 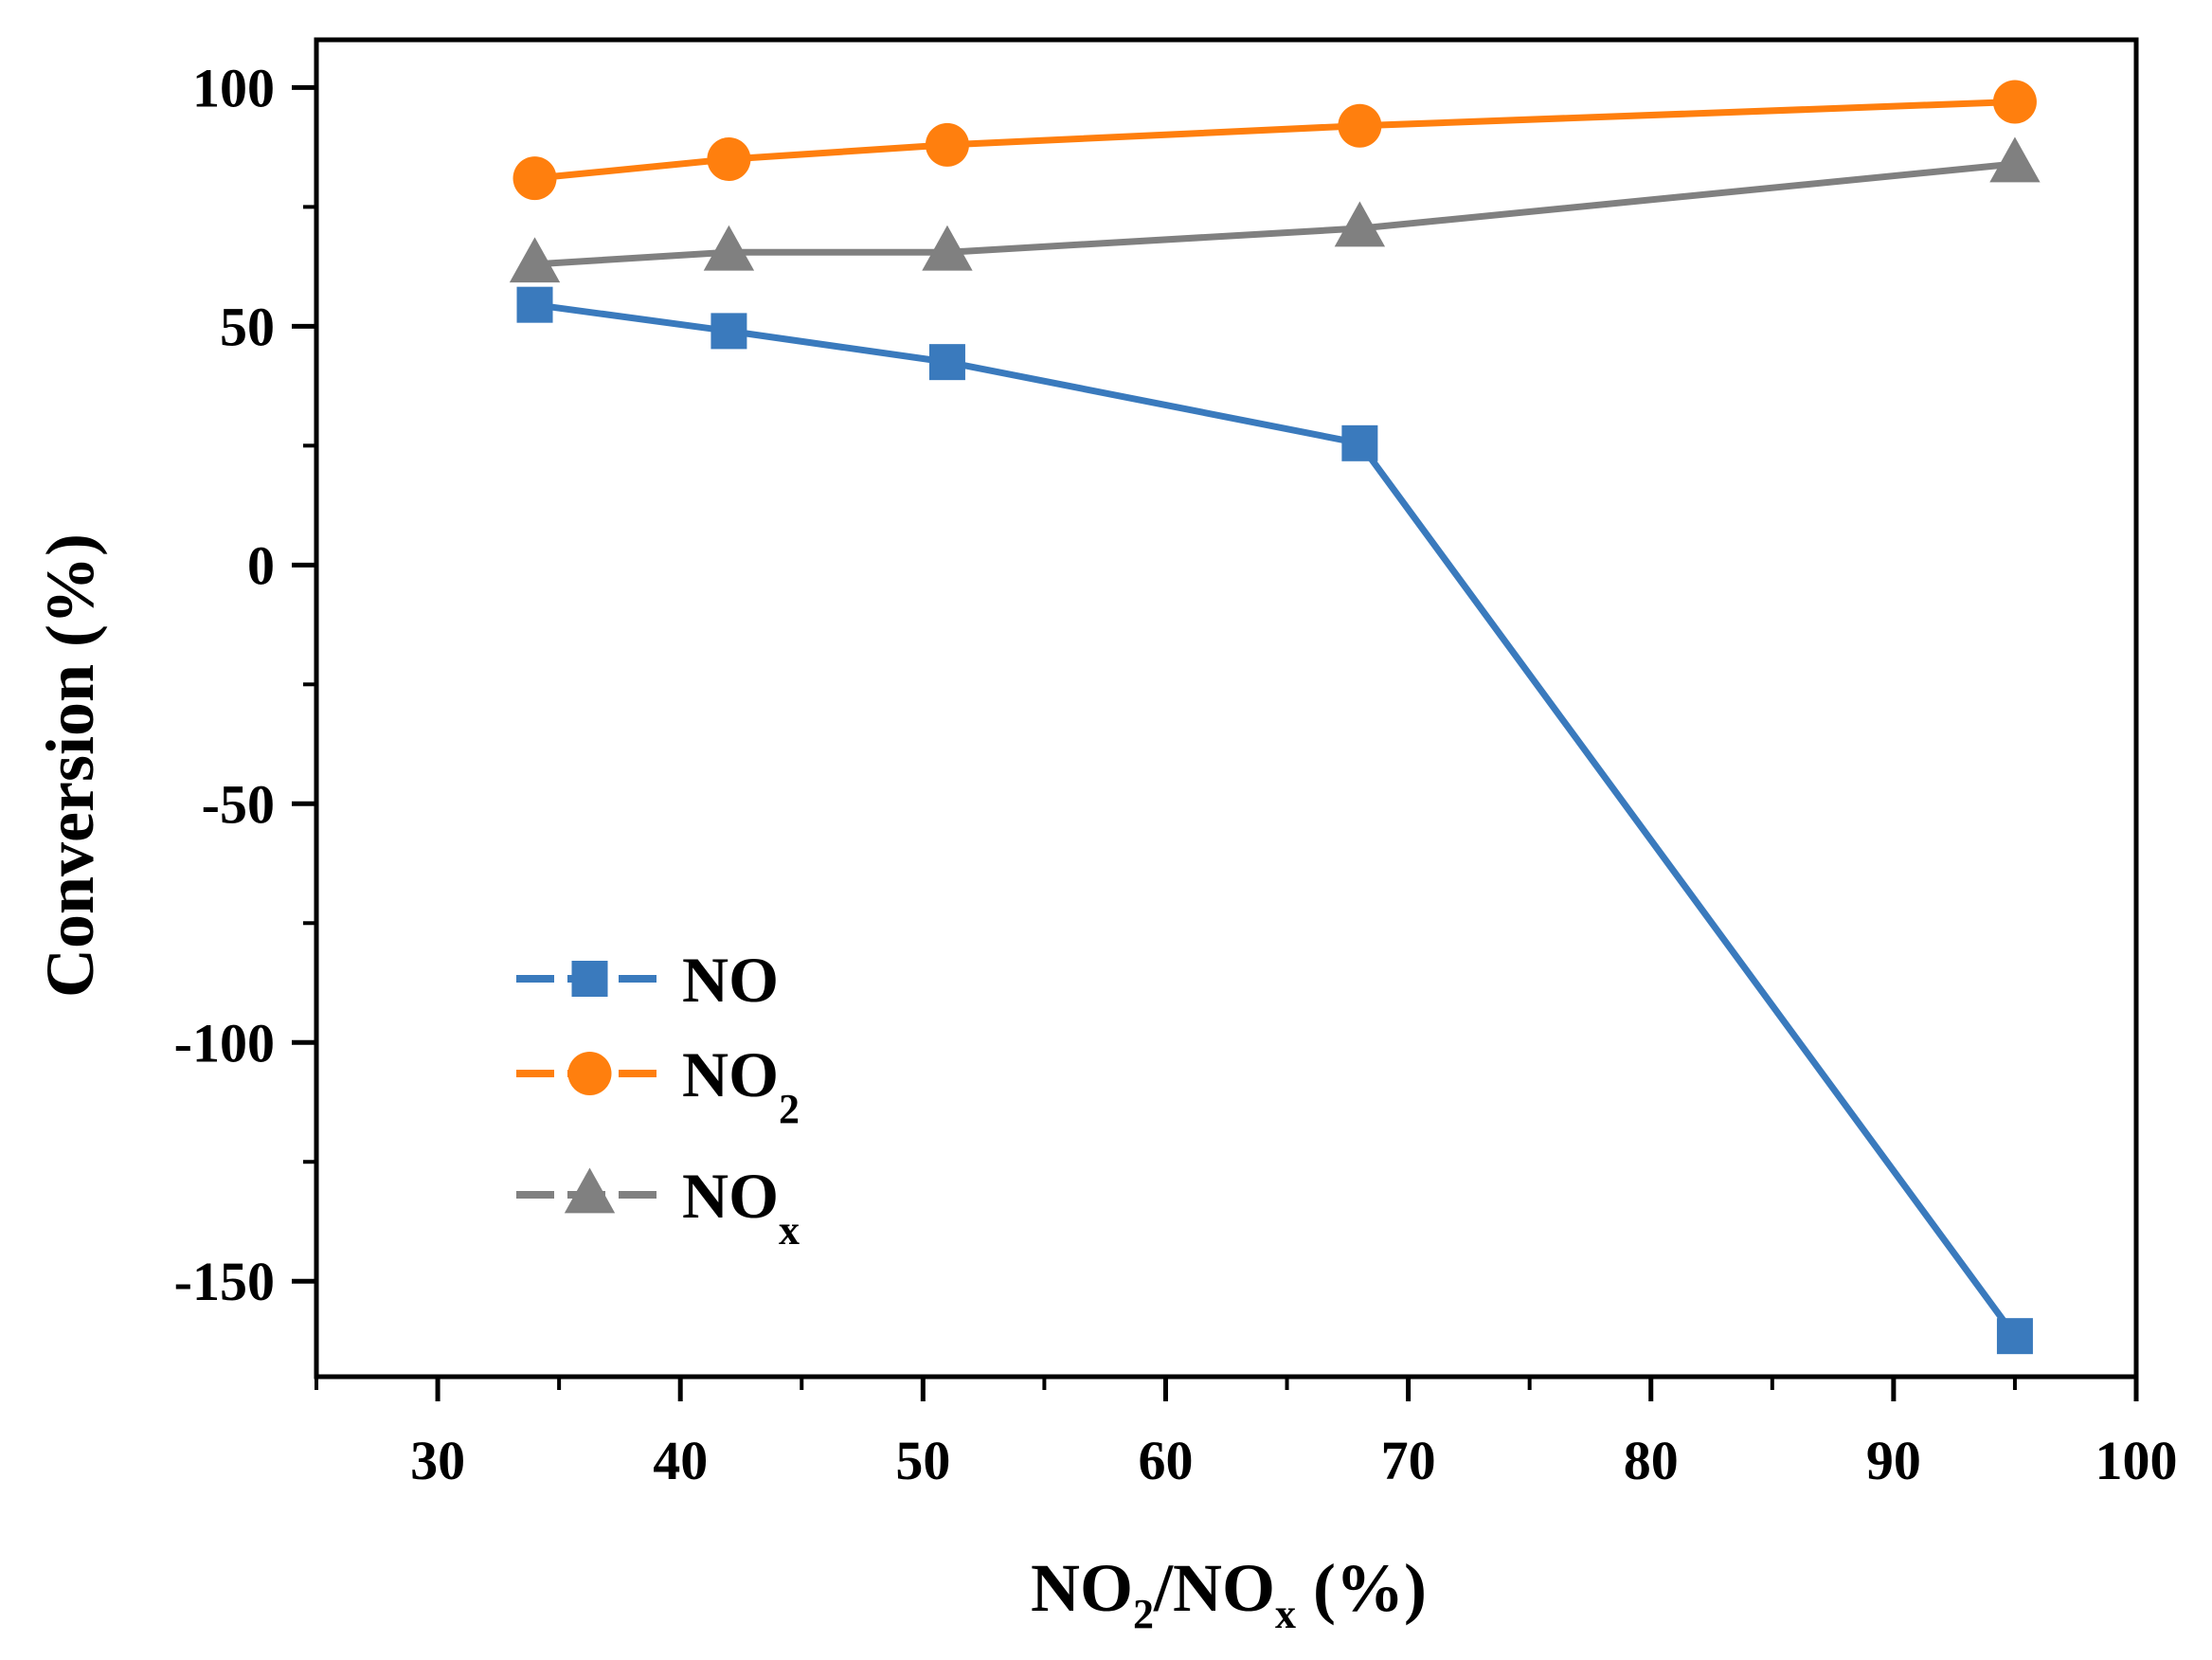 I want to click on series-circle, so click(x=1275, y=140).